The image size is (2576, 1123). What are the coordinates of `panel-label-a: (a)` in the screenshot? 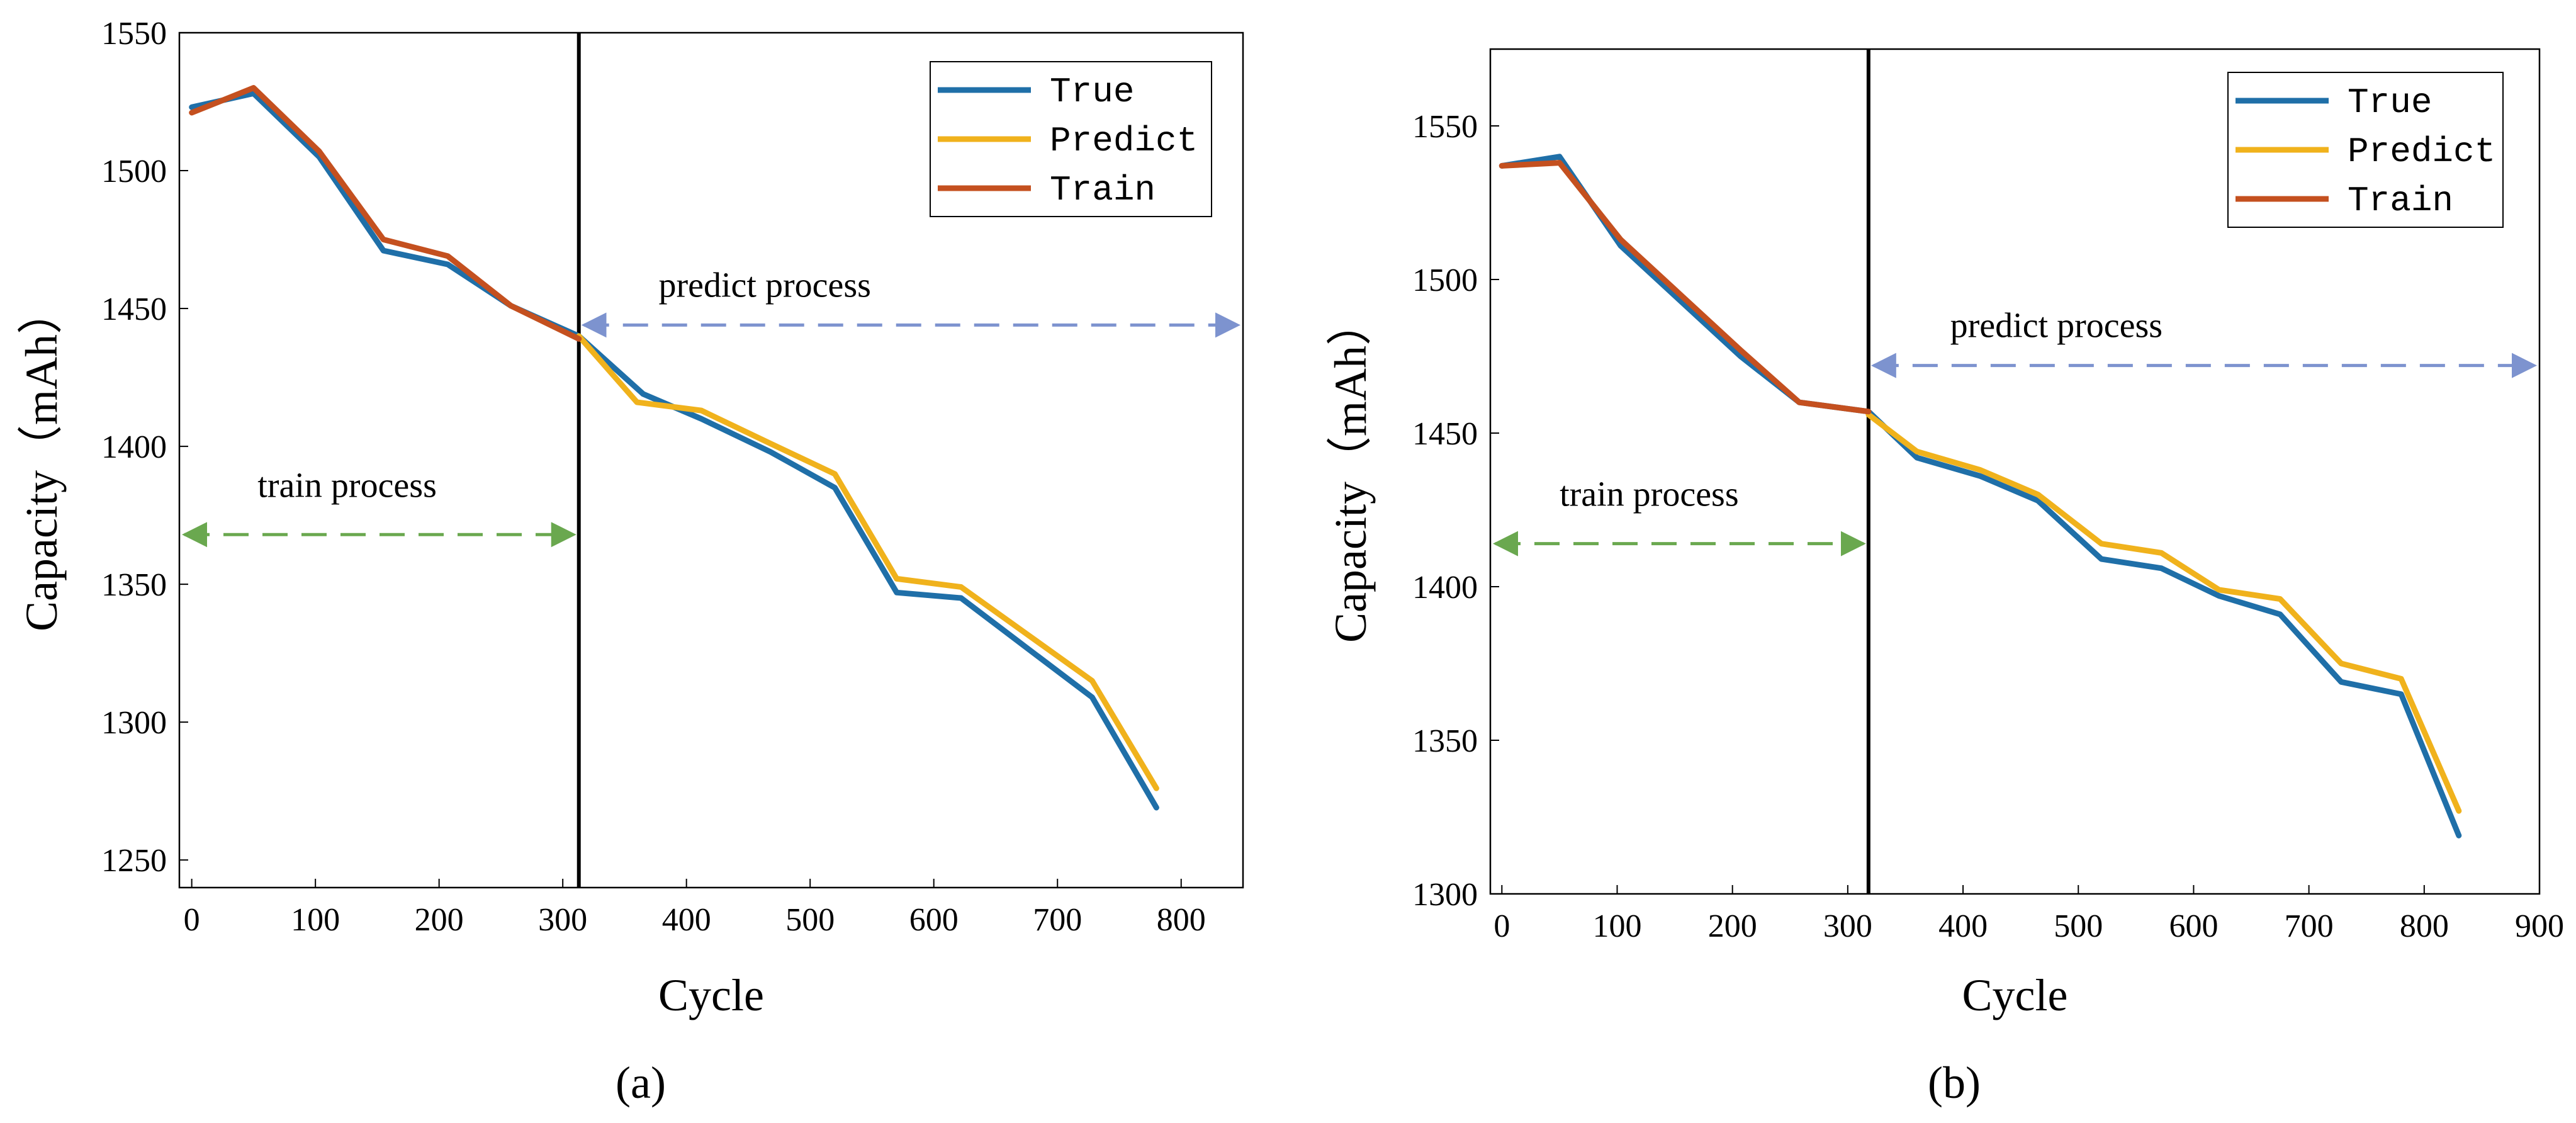 It's located at (641, 1083).